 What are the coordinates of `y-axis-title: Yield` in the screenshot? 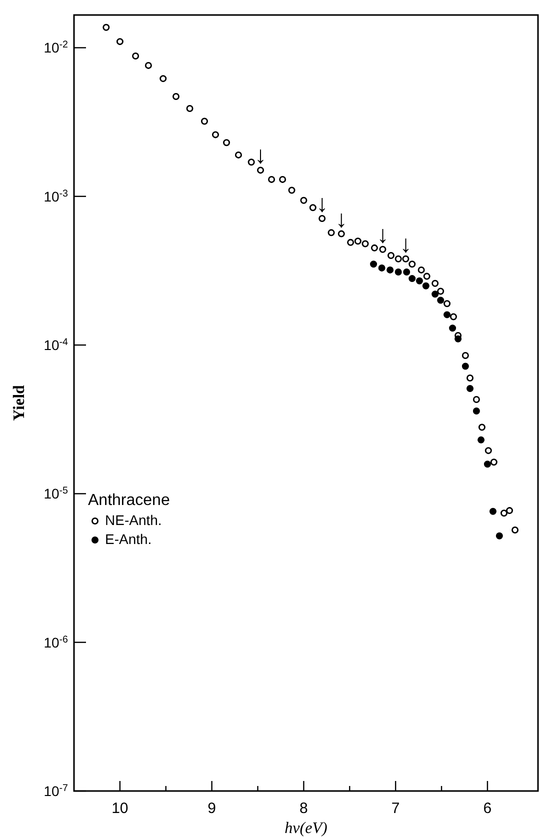 It's located at (19, 402).